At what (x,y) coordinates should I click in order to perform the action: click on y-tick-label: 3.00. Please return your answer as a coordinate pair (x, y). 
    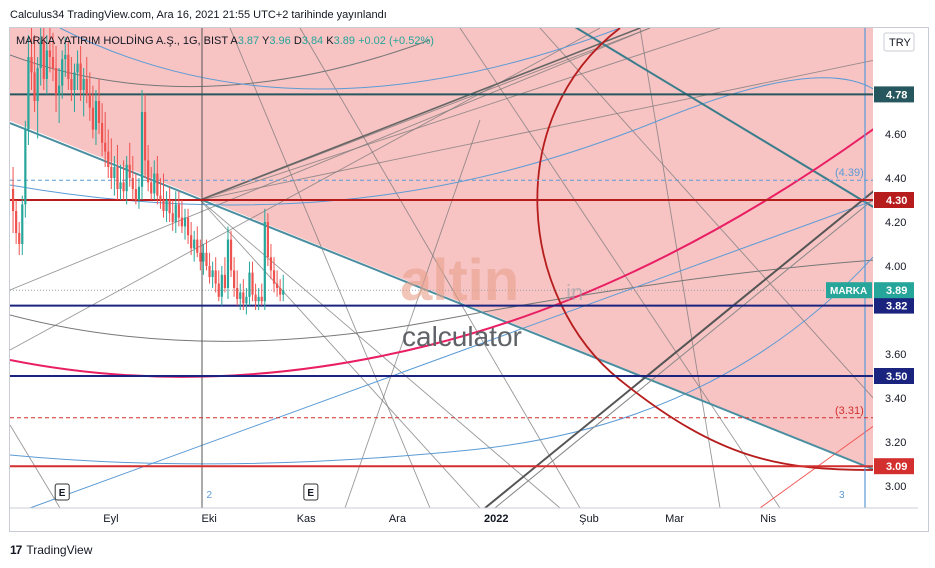
    Looking at the image, I should click on (895, 487).